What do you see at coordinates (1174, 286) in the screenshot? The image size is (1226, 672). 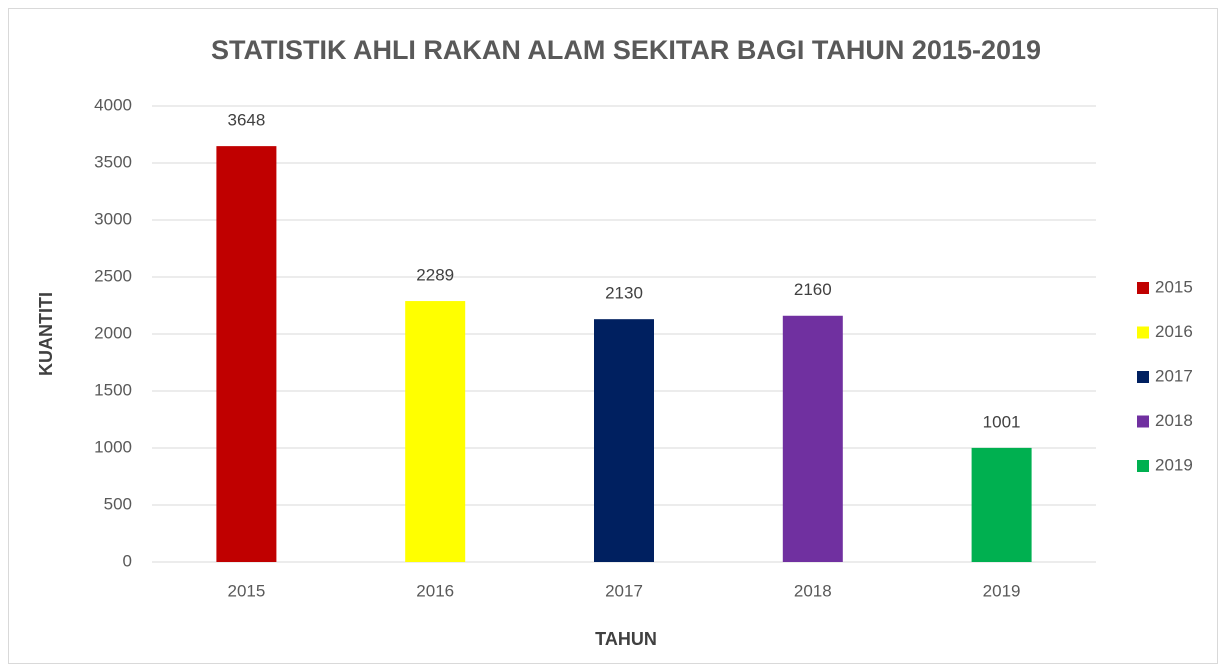 I see `legend-label: 2015` at bounding box center [1174, 286].